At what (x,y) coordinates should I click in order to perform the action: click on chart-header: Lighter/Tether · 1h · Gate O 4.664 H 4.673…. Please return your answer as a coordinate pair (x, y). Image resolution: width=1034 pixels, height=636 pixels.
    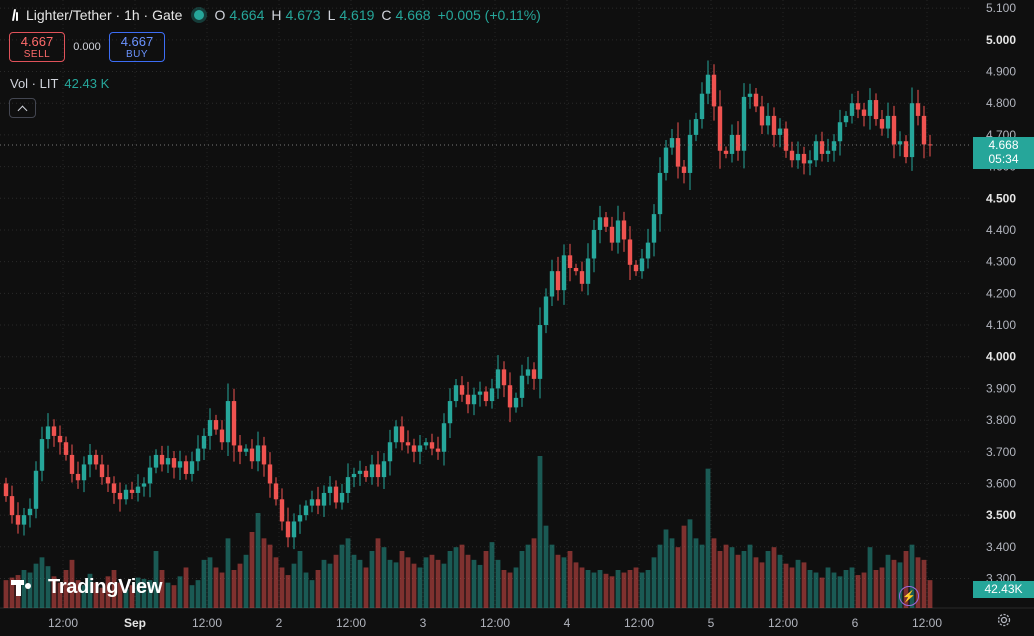
    Looking at the image, I should click on (277, 15).